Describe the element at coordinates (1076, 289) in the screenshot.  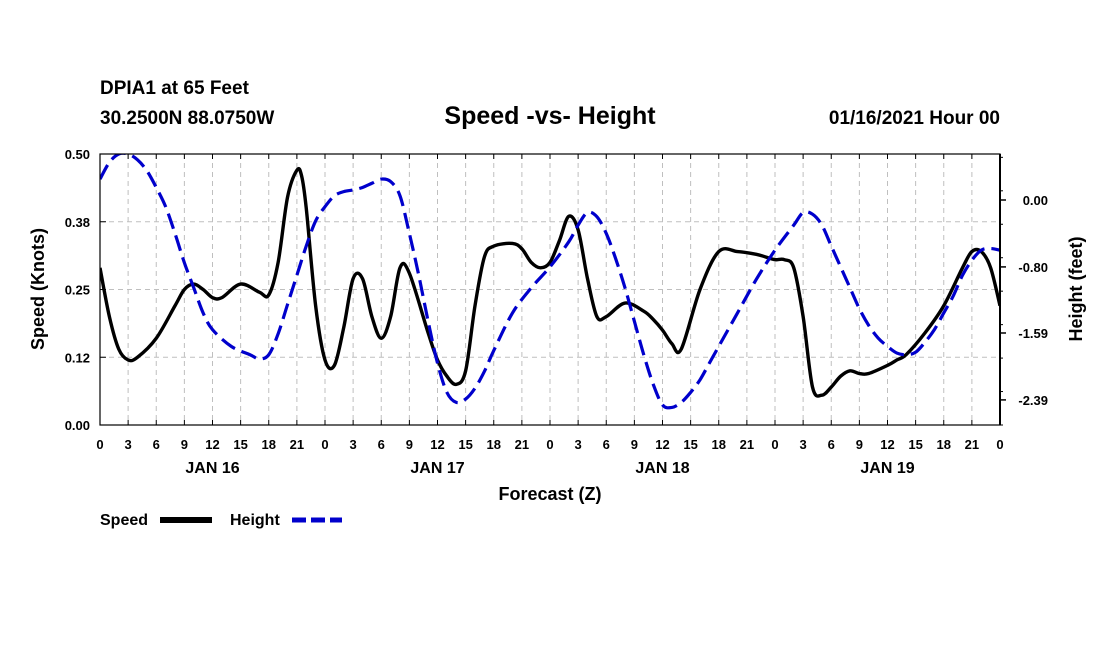
I see `y-axis-title-right: Height (feet)` at that location.